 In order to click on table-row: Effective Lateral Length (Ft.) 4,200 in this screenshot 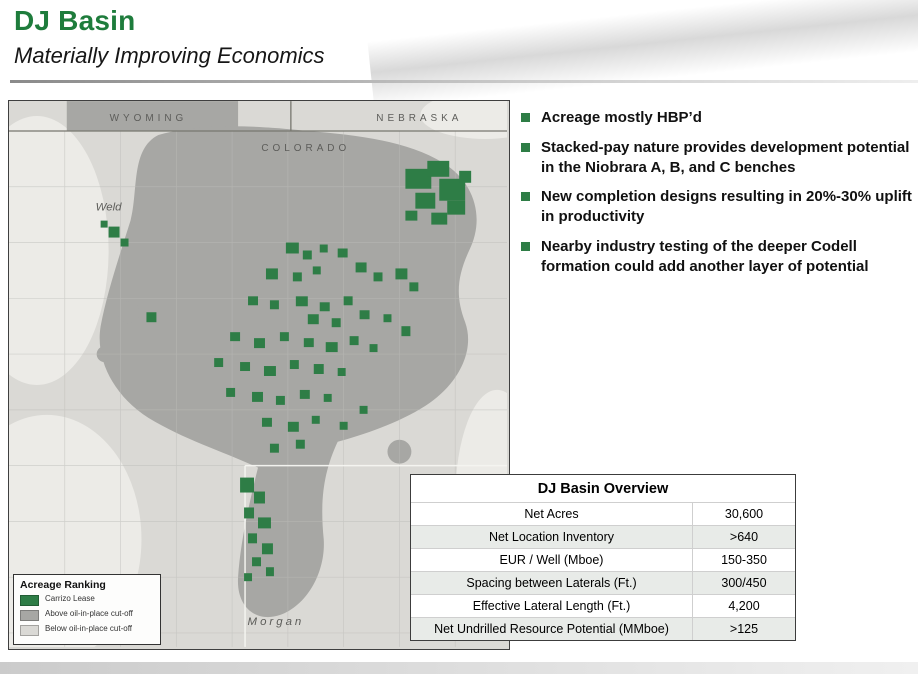, I will do `click(603, 605)`.